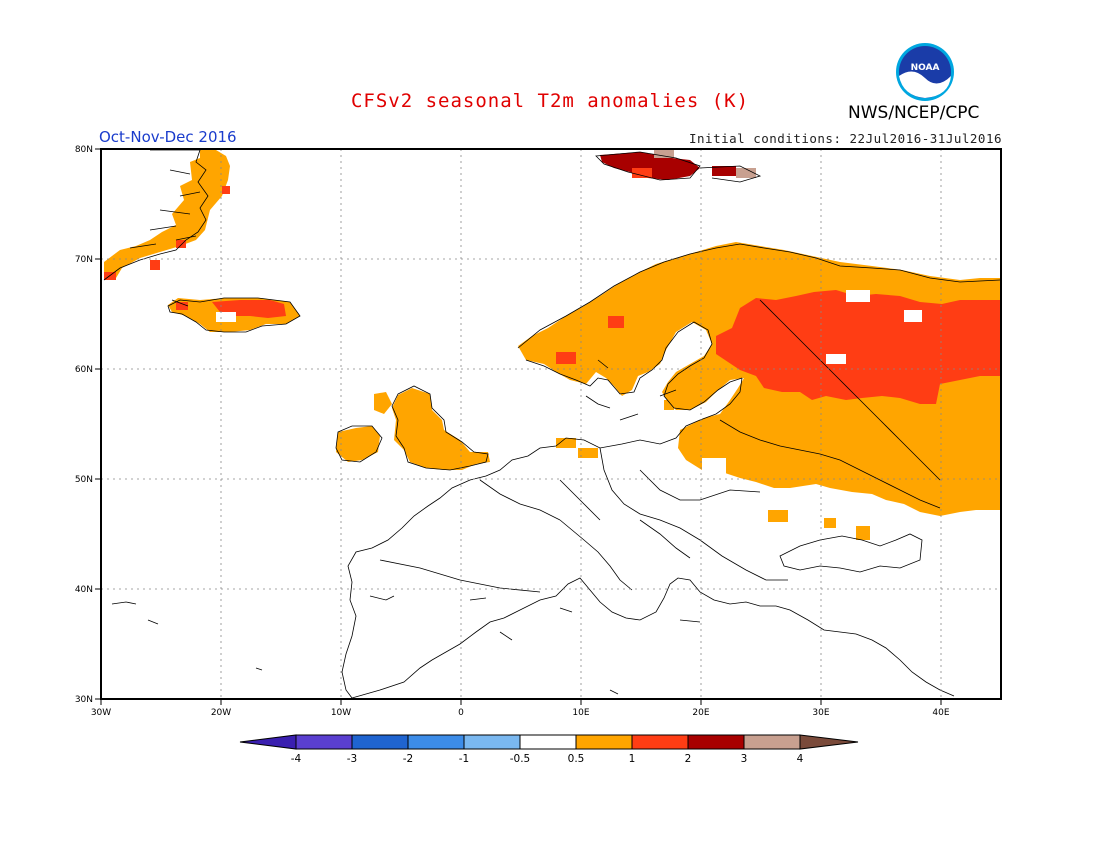 Image resolution: width=1100 pixels, height=850 pixels. Describe the element at coordinates (580, 713) in the screenshot. I see `lon-label-10e: 10E` at that location.